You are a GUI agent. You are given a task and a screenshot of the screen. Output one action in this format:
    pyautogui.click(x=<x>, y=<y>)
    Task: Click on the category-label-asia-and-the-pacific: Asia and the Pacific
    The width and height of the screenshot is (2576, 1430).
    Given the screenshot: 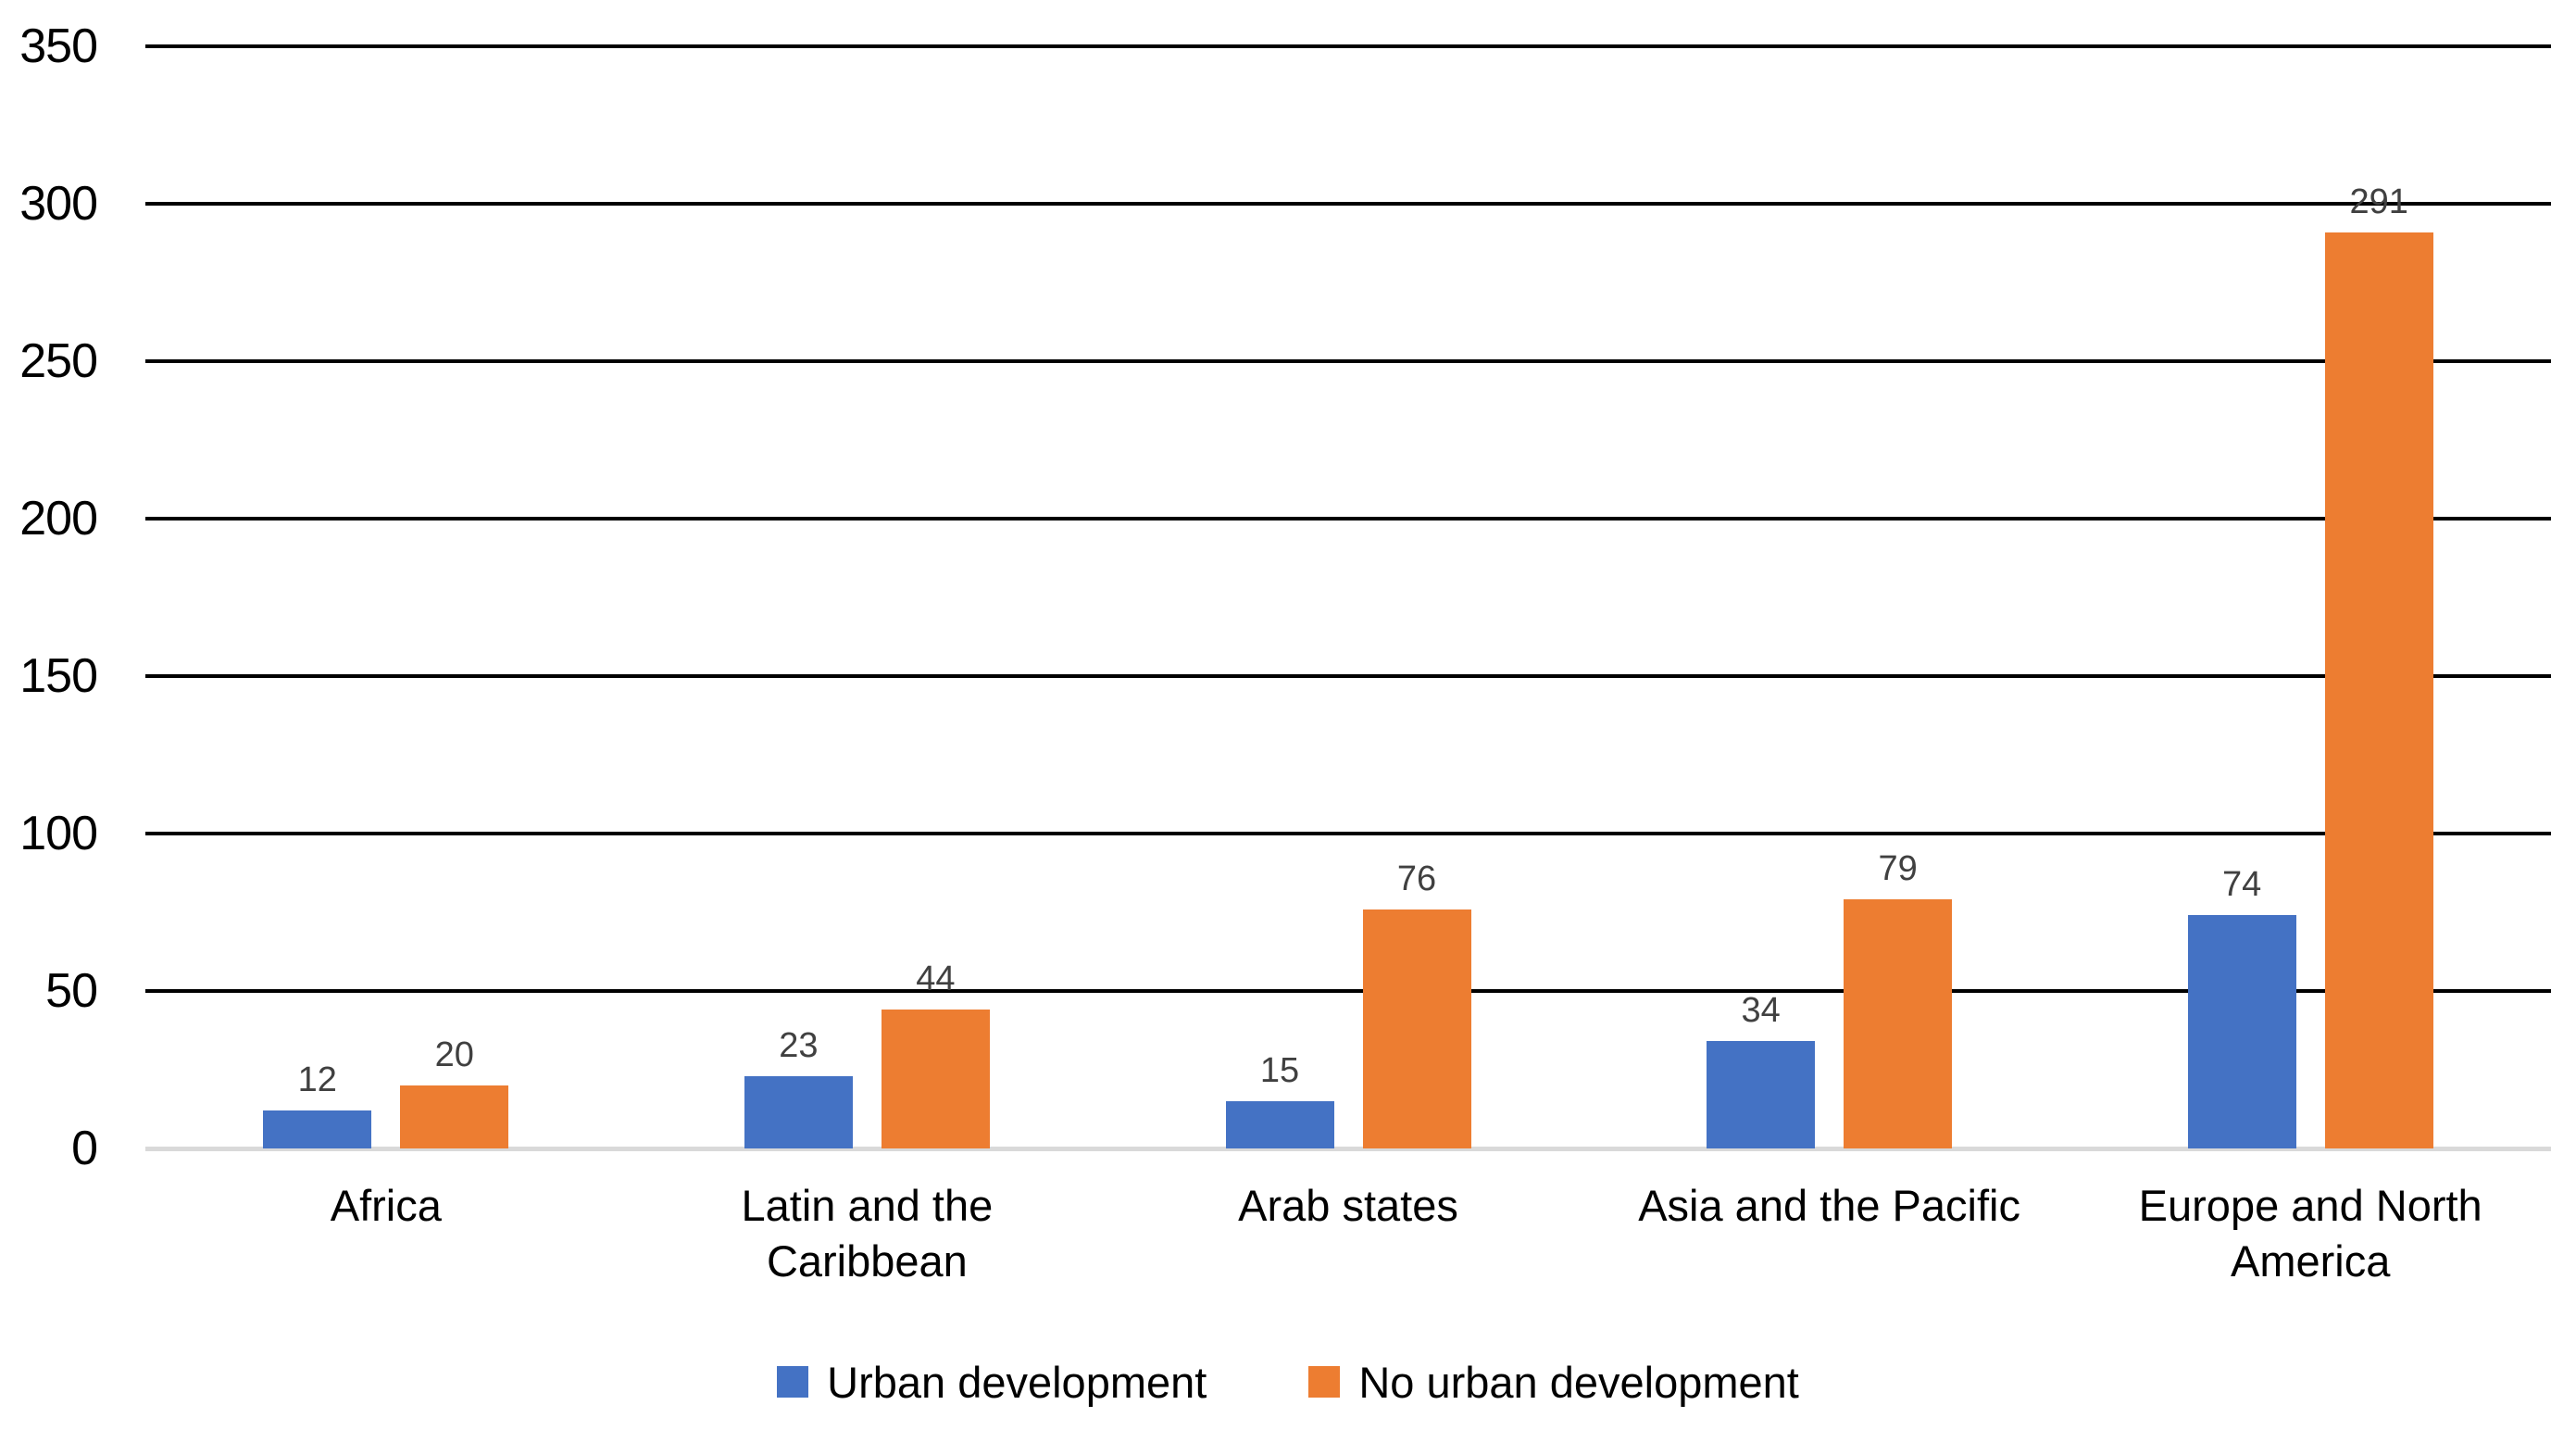 What is the action you would take?
    pyautogui.click(x=1829, y=1205)
    